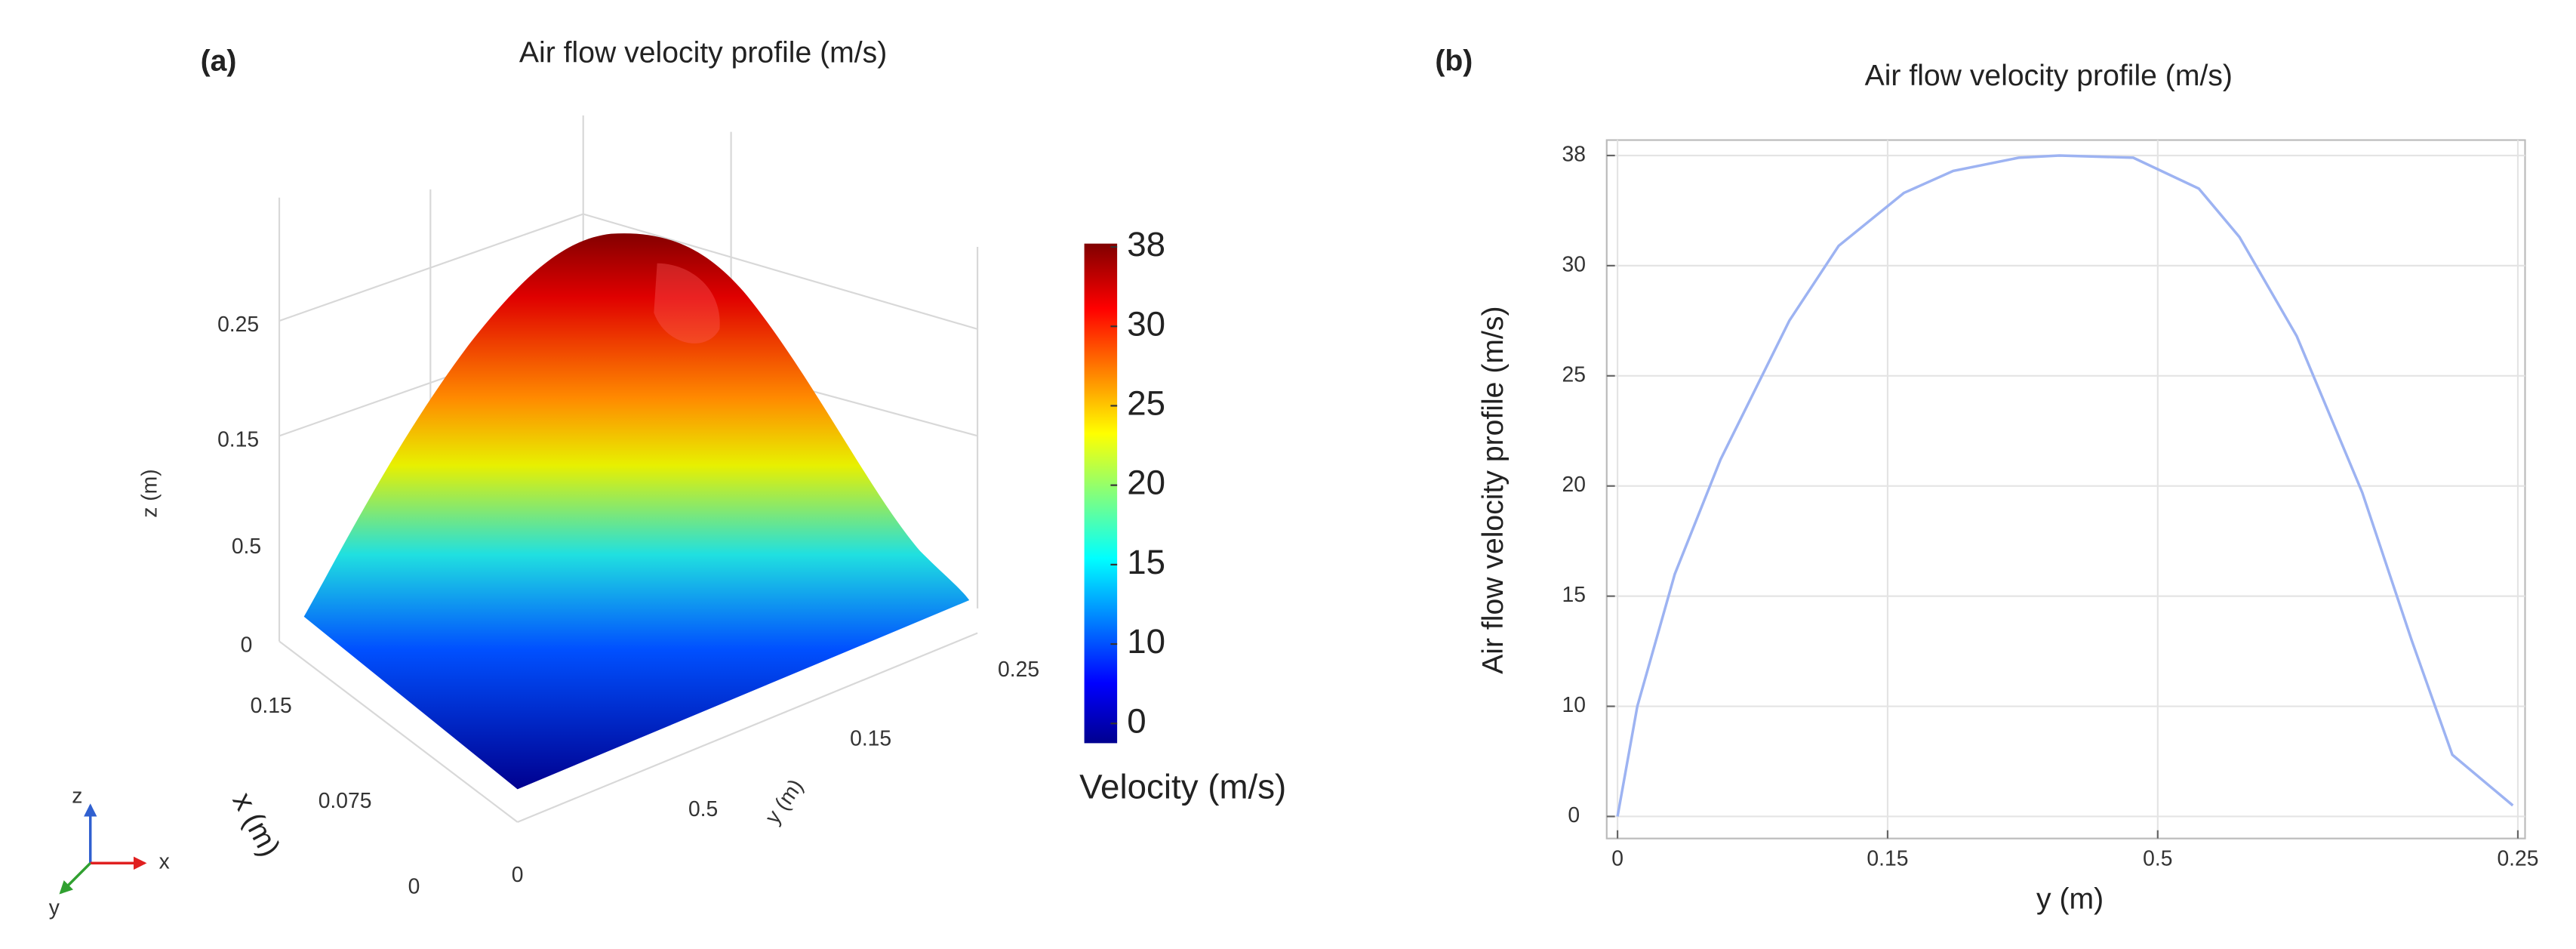  What do you see at coordinates (1574, 704) in the screenshot?
I see `y-tick-label: 10` at bounding box center [1574, 704].